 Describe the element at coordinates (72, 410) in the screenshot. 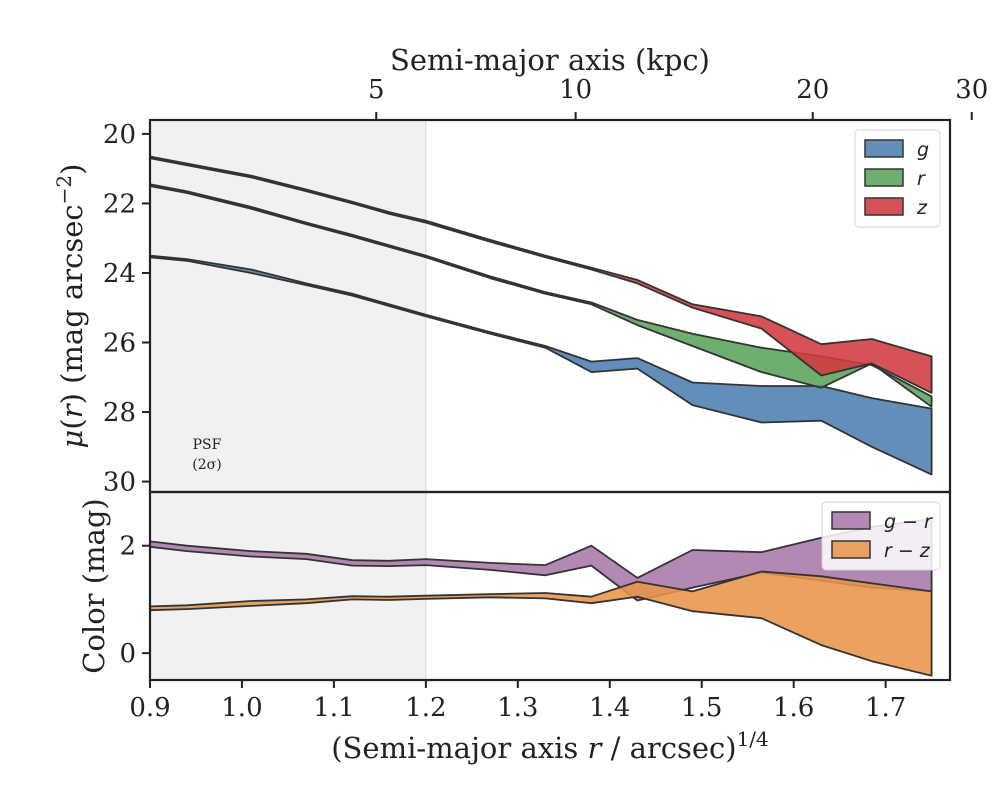

I see `mu-r-var: r` at that location.